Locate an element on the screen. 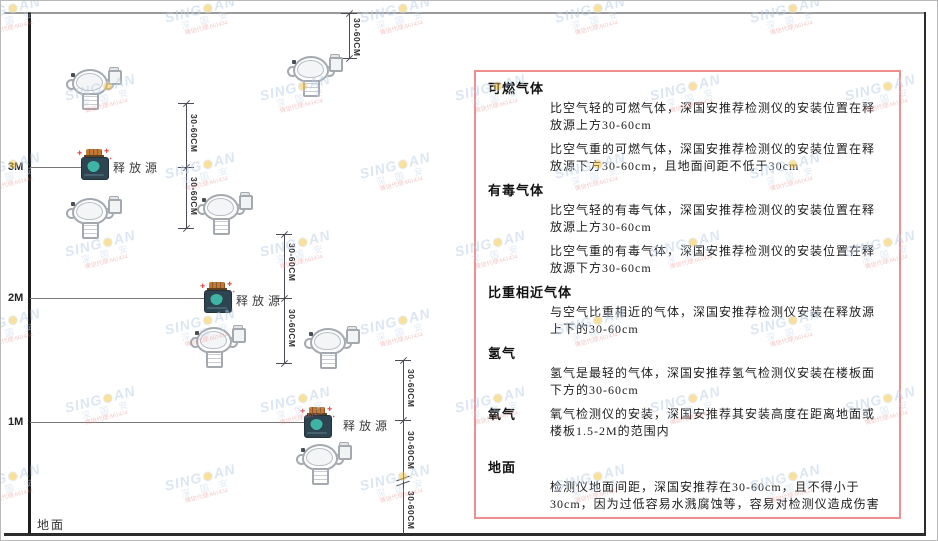 Image resolution: width=938 pixels, height=541 pixels. section-paragraph: 比空气轻的可燃气体，深国安推荐检测仪的安装位置在释放源上方30-60cm is located at coordinates (713, 116).